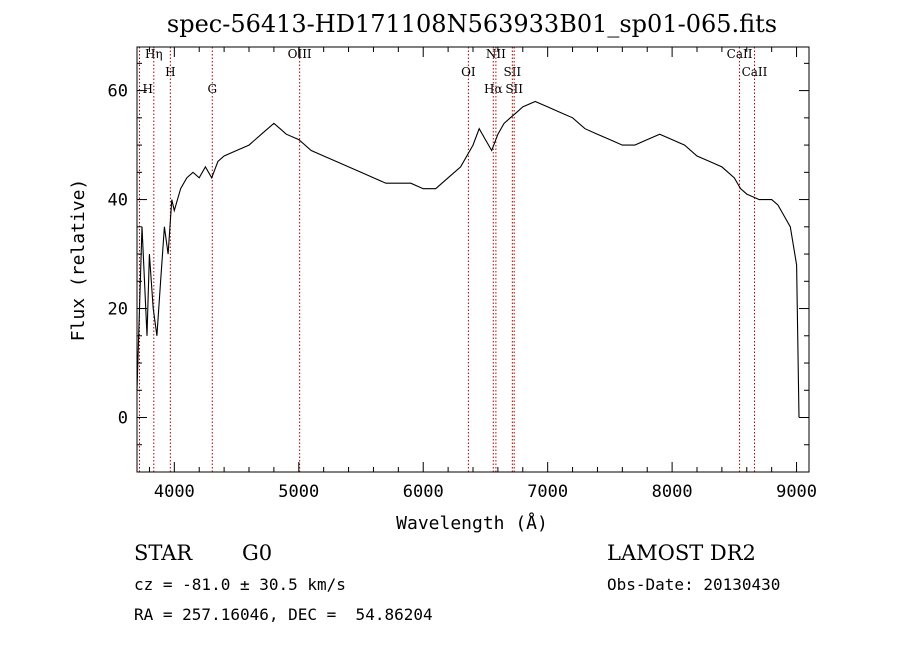 This screenshot has height=649, width=900. Describe the element at coordinates (174, 492) in the screenshot. I see `x-tick-label: 4000` at that location.